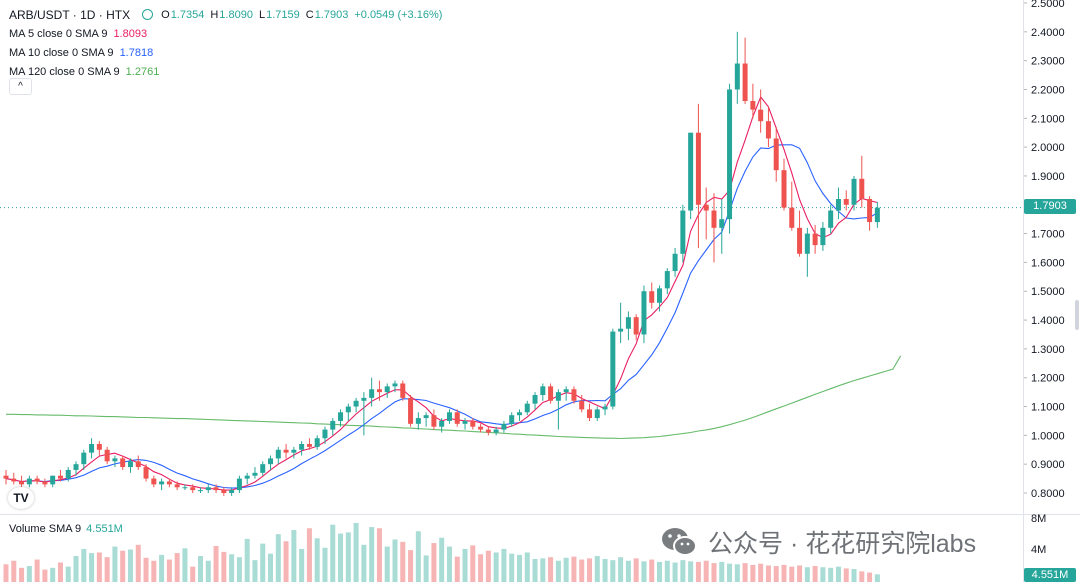  I want to click on symbol-title: ARB/USDT · 1D · HTX, so click(70, 14).